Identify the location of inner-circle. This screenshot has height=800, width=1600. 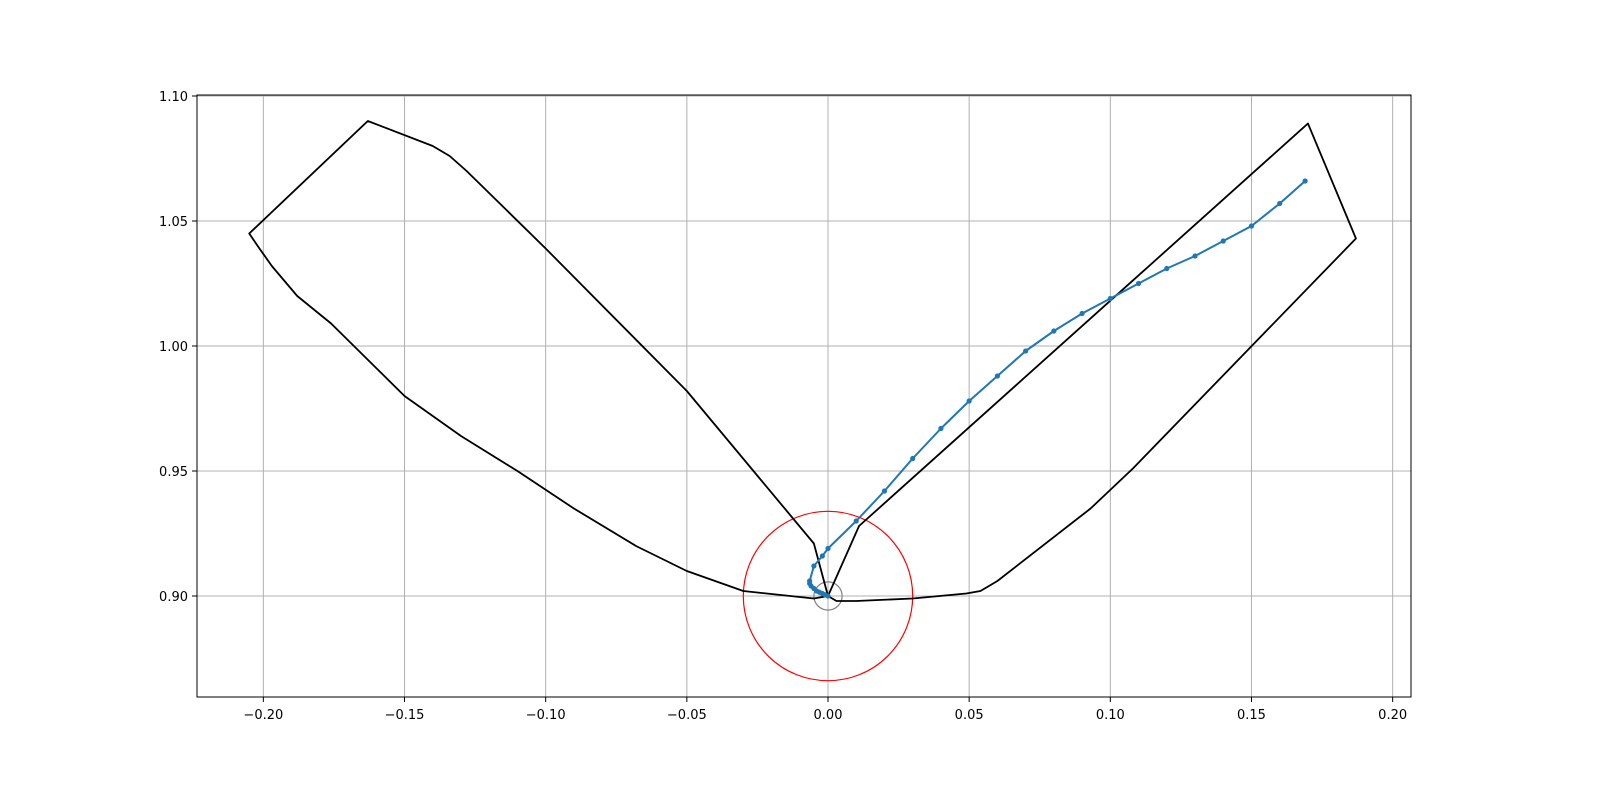
(828, 596).